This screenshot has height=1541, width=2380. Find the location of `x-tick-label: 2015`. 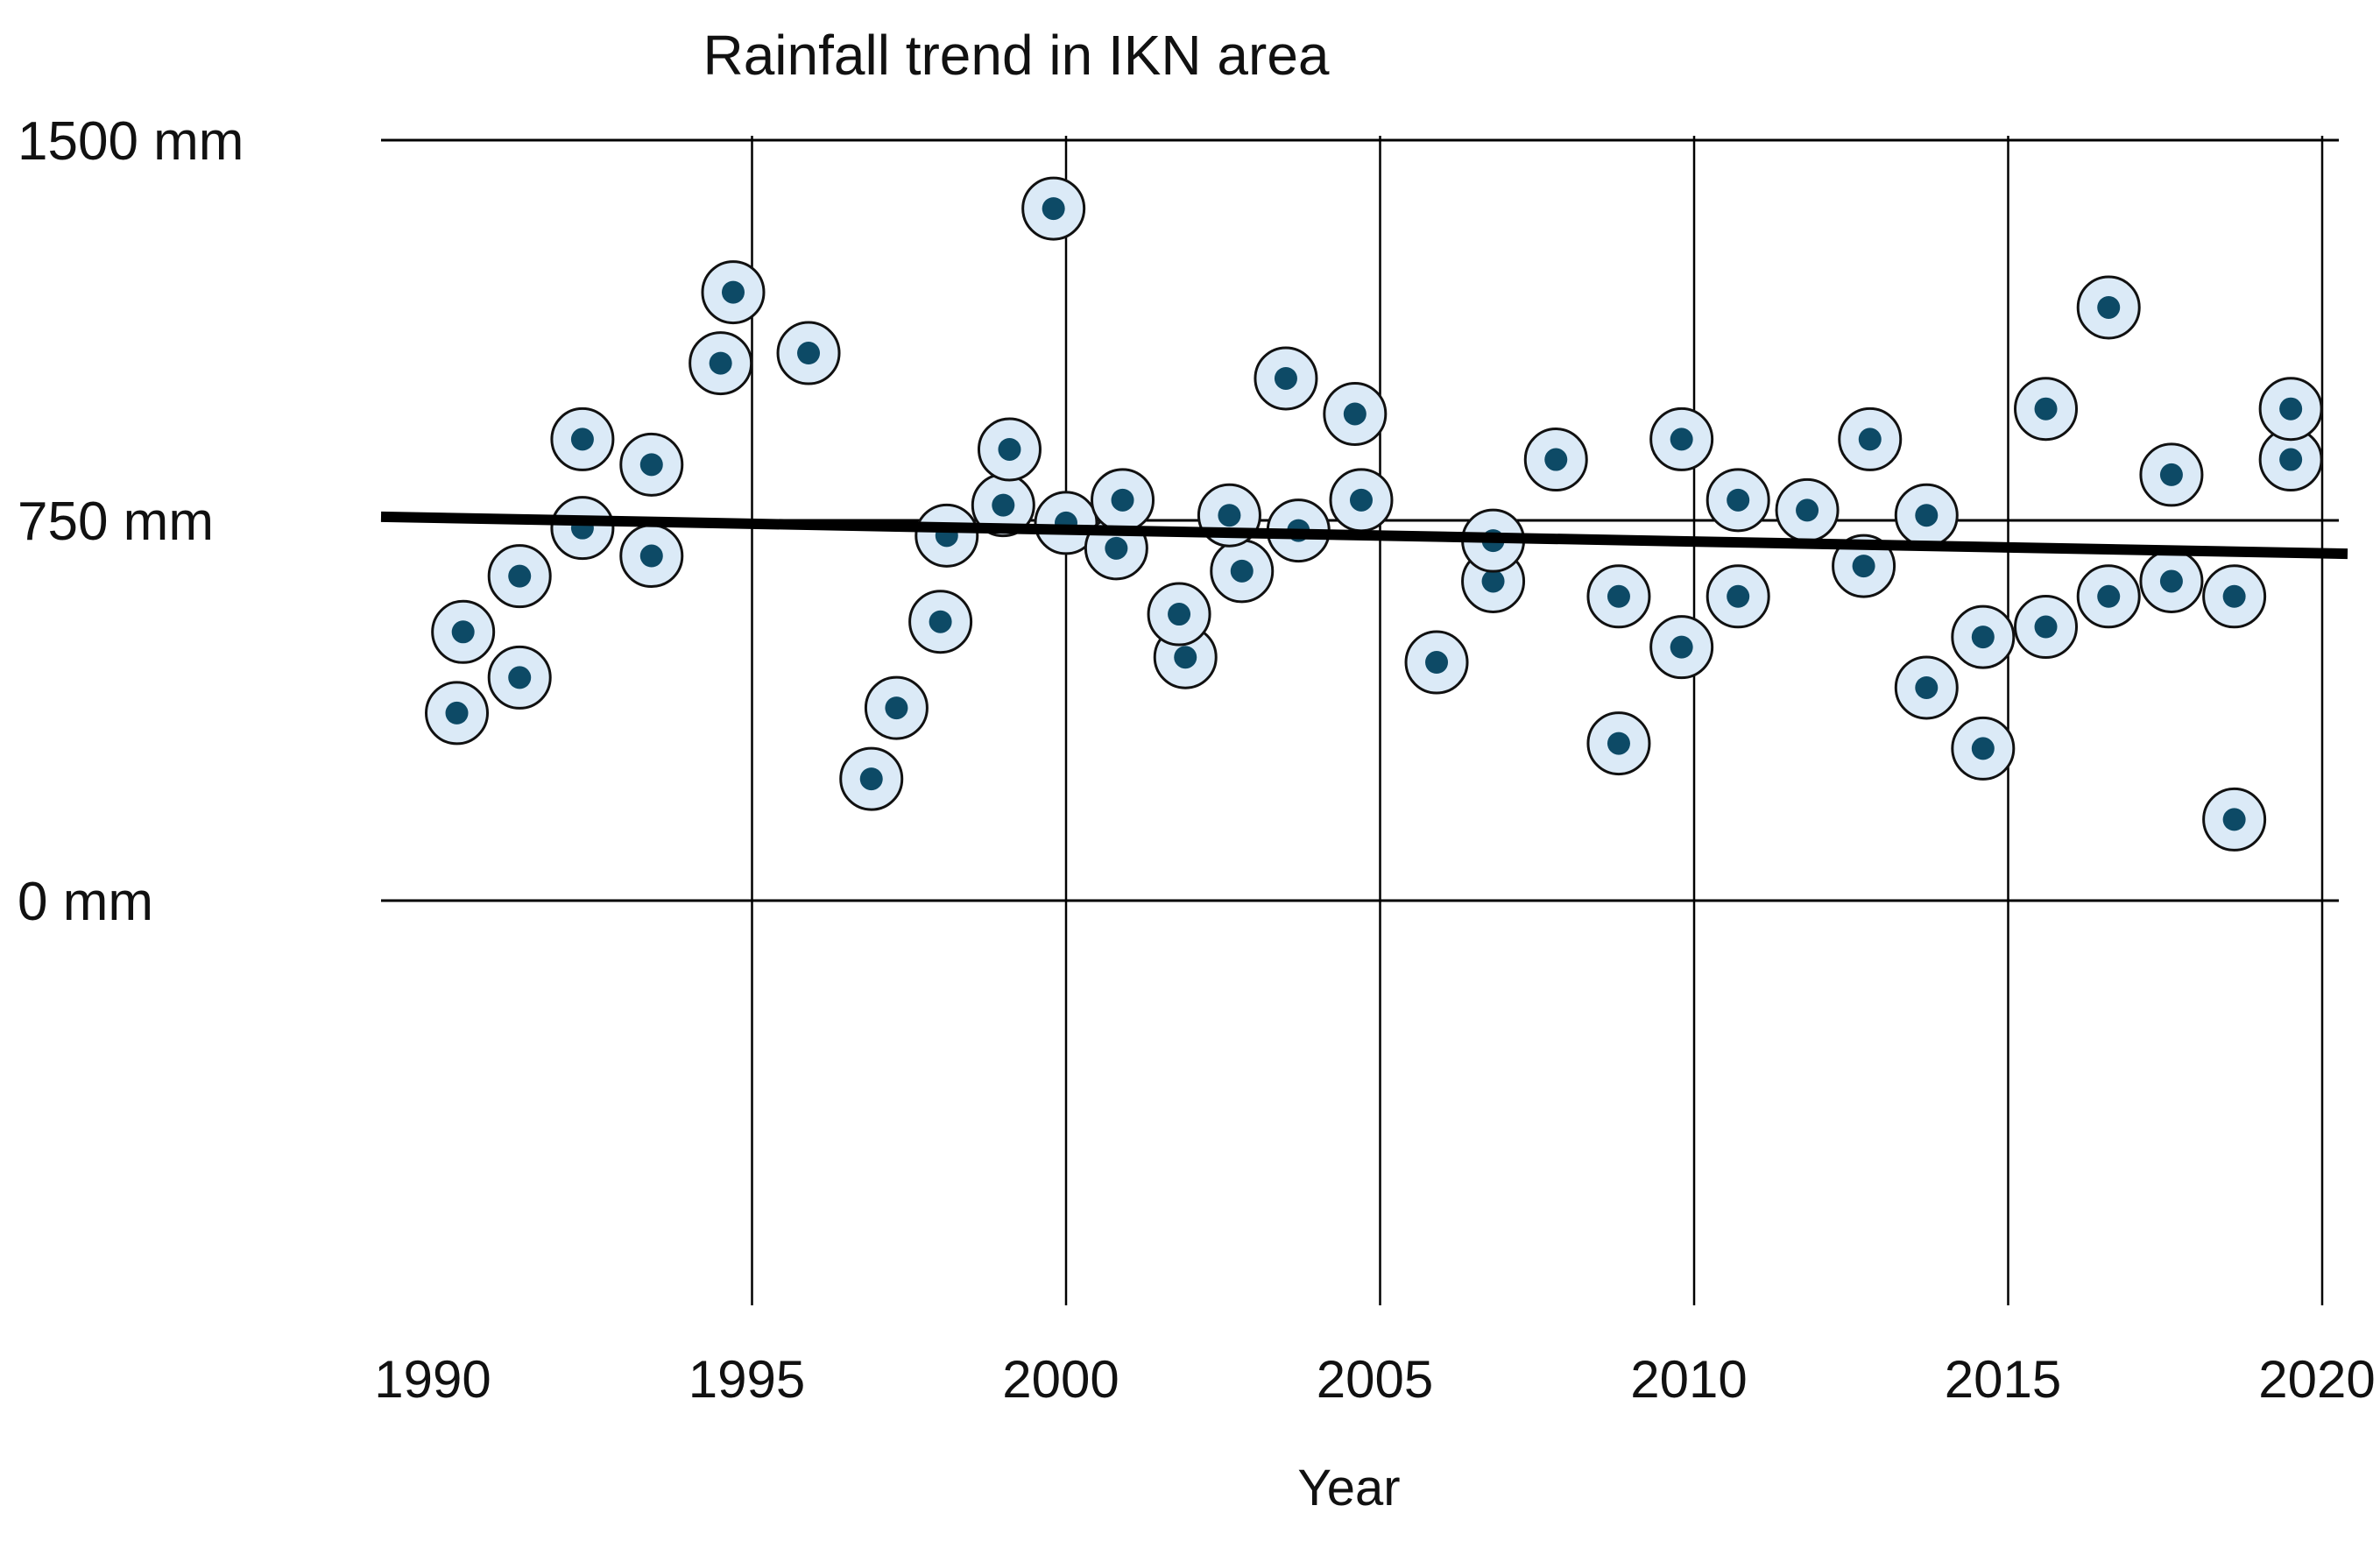

x-tick-label: 2015 is located at coordinates (2003, 1379).